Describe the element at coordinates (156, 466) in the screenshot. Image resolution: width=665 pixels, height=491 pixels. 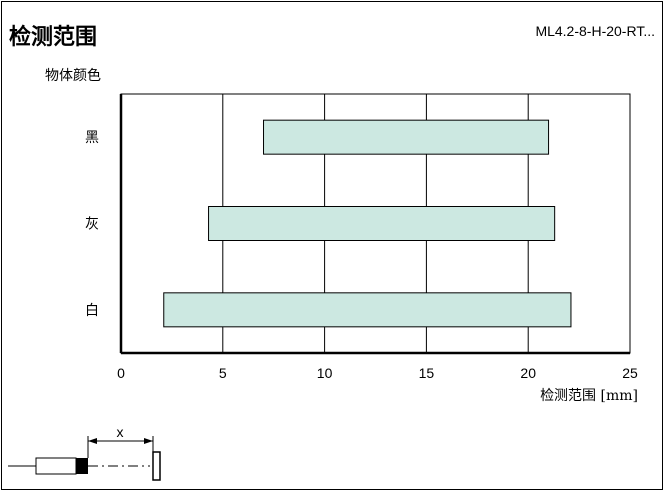
I see `target-object` at that location.